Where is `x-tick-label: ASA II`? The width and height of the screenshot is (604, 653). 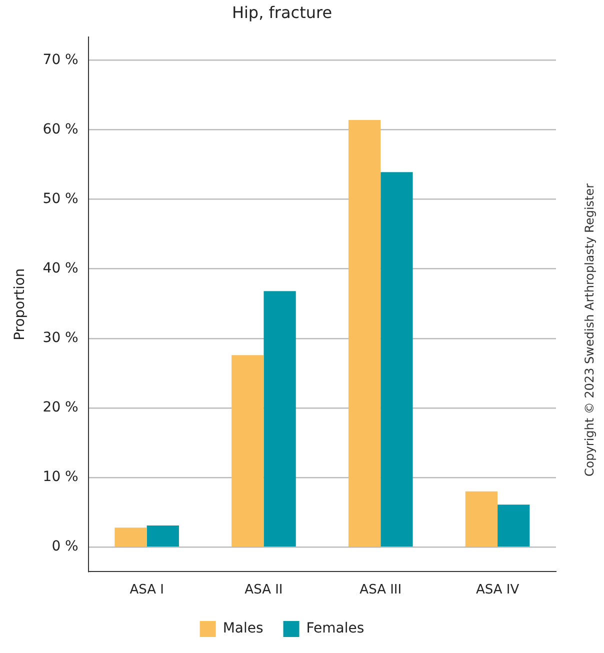 x-tick-label: ASA II is located at coordinates (263, 590).